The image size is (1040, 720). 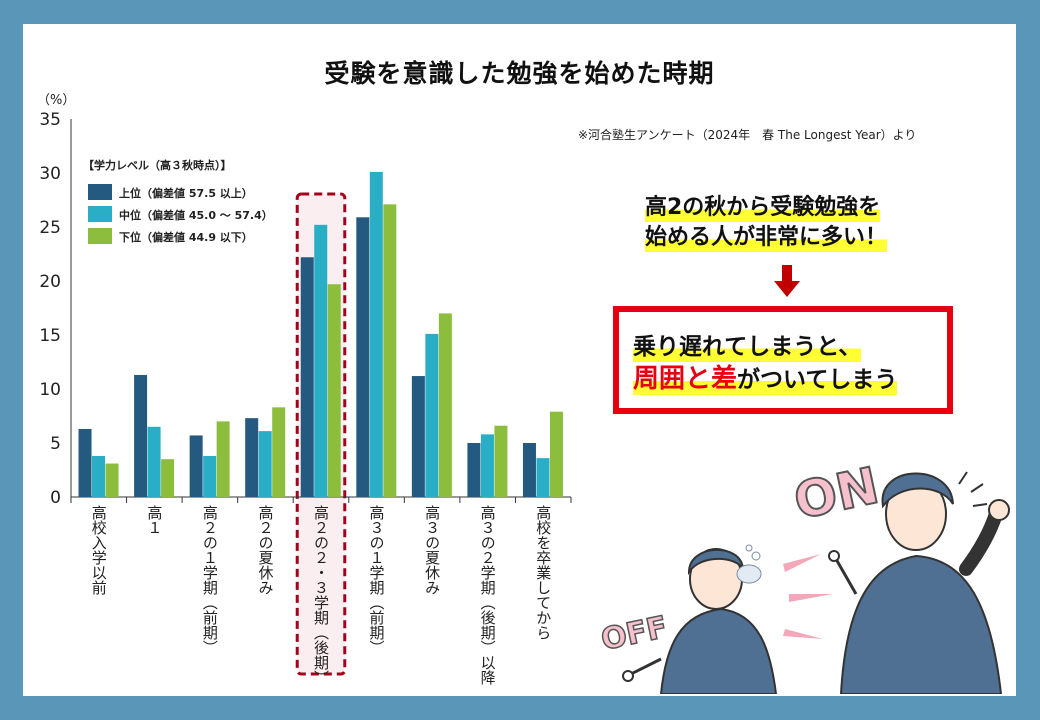 What do you see at coordinates (747, 347) in the screenshot?
I see `highlight-line-1: 乗り遅れてしまうと、` at bounding box center [747, 347].